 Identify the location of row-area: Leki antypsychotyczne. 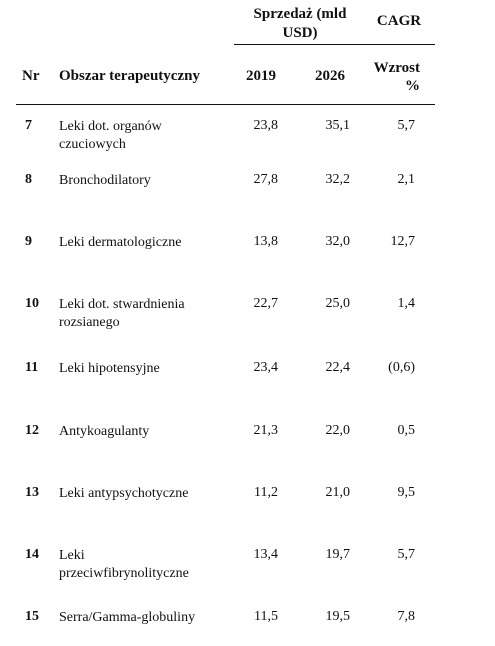
(124, 493).